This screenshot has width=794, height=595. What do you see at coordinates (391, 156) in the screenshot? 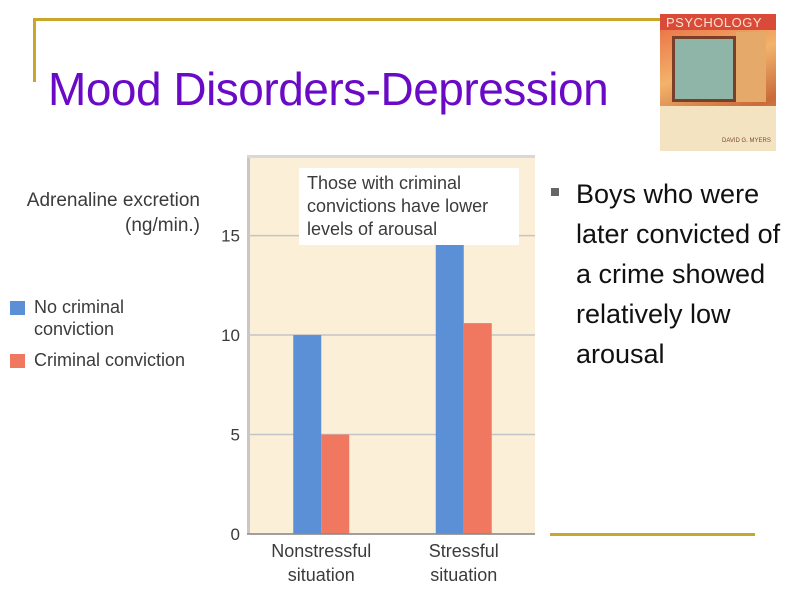
I see `plot-top-border` at bounding box center [391, 156].